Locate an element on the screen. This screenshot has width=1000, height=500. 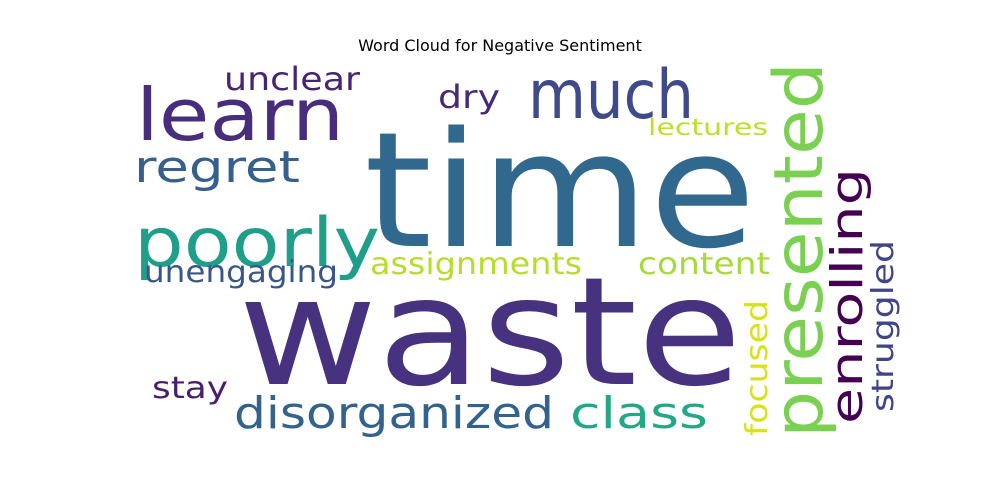
word-dry: dry is located at coordinates (469, 97).